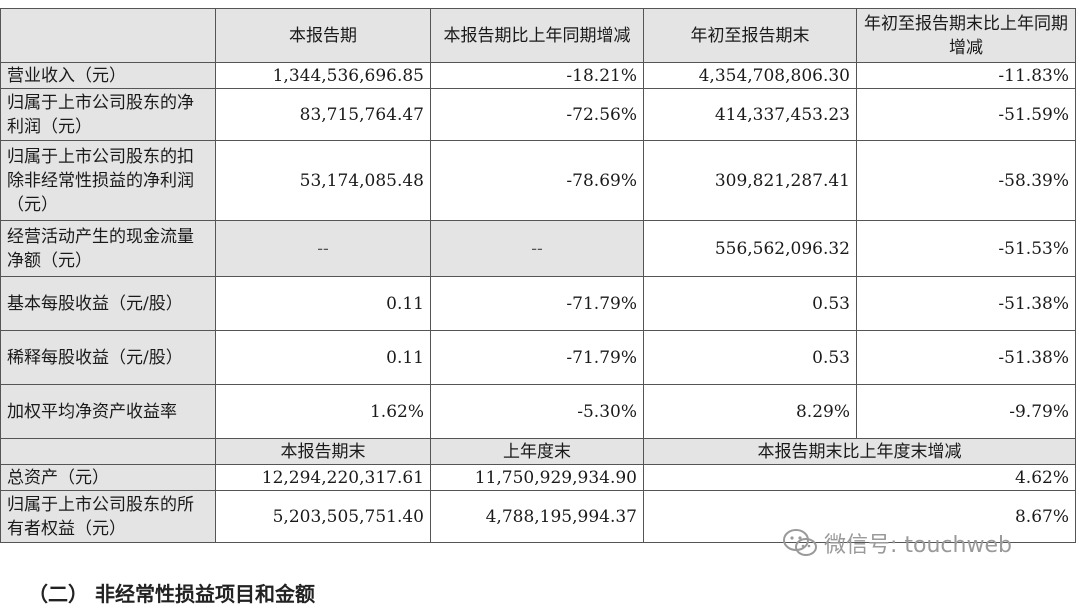 The width and height of the screenshot is (1080, 607). I want to click on row-label: 归属于上市公司股东的净利润（元）, so click(108, 114).